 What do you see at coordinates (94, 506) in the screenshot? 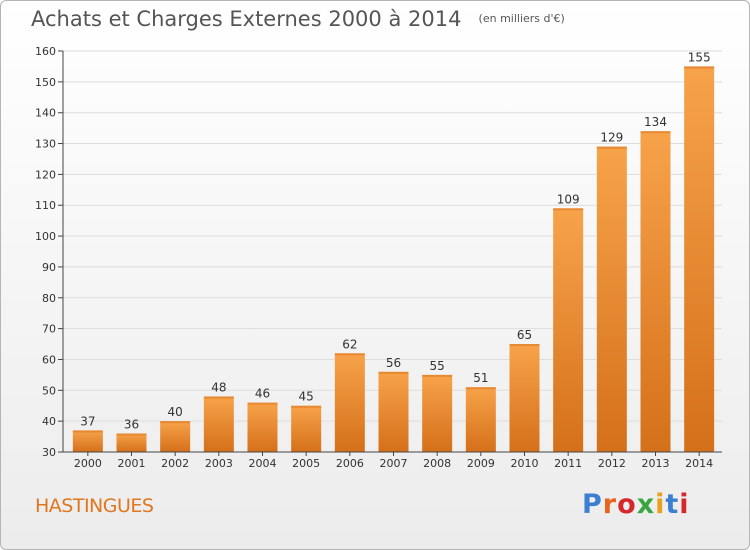
I see `commune-name: HASTINGUES` at bounding box center [94, 506].